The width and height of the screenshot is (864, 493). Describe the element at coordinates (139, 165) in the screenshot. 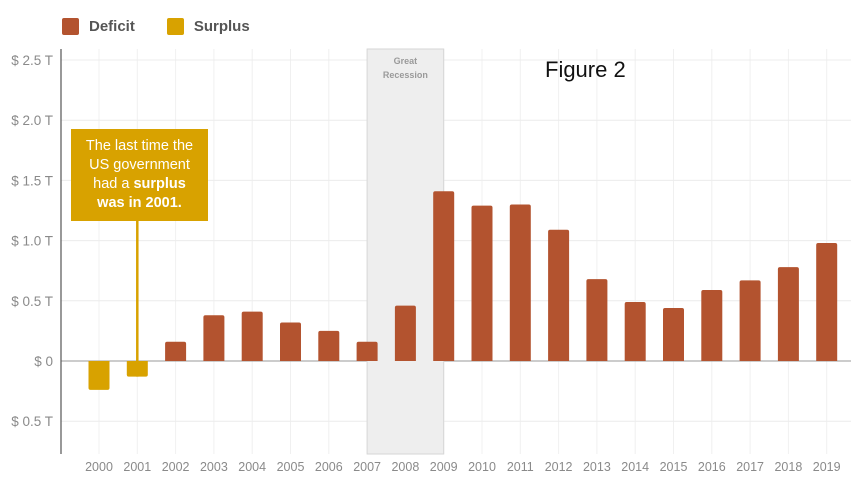

I see `callout-line-2: US government` at that location.